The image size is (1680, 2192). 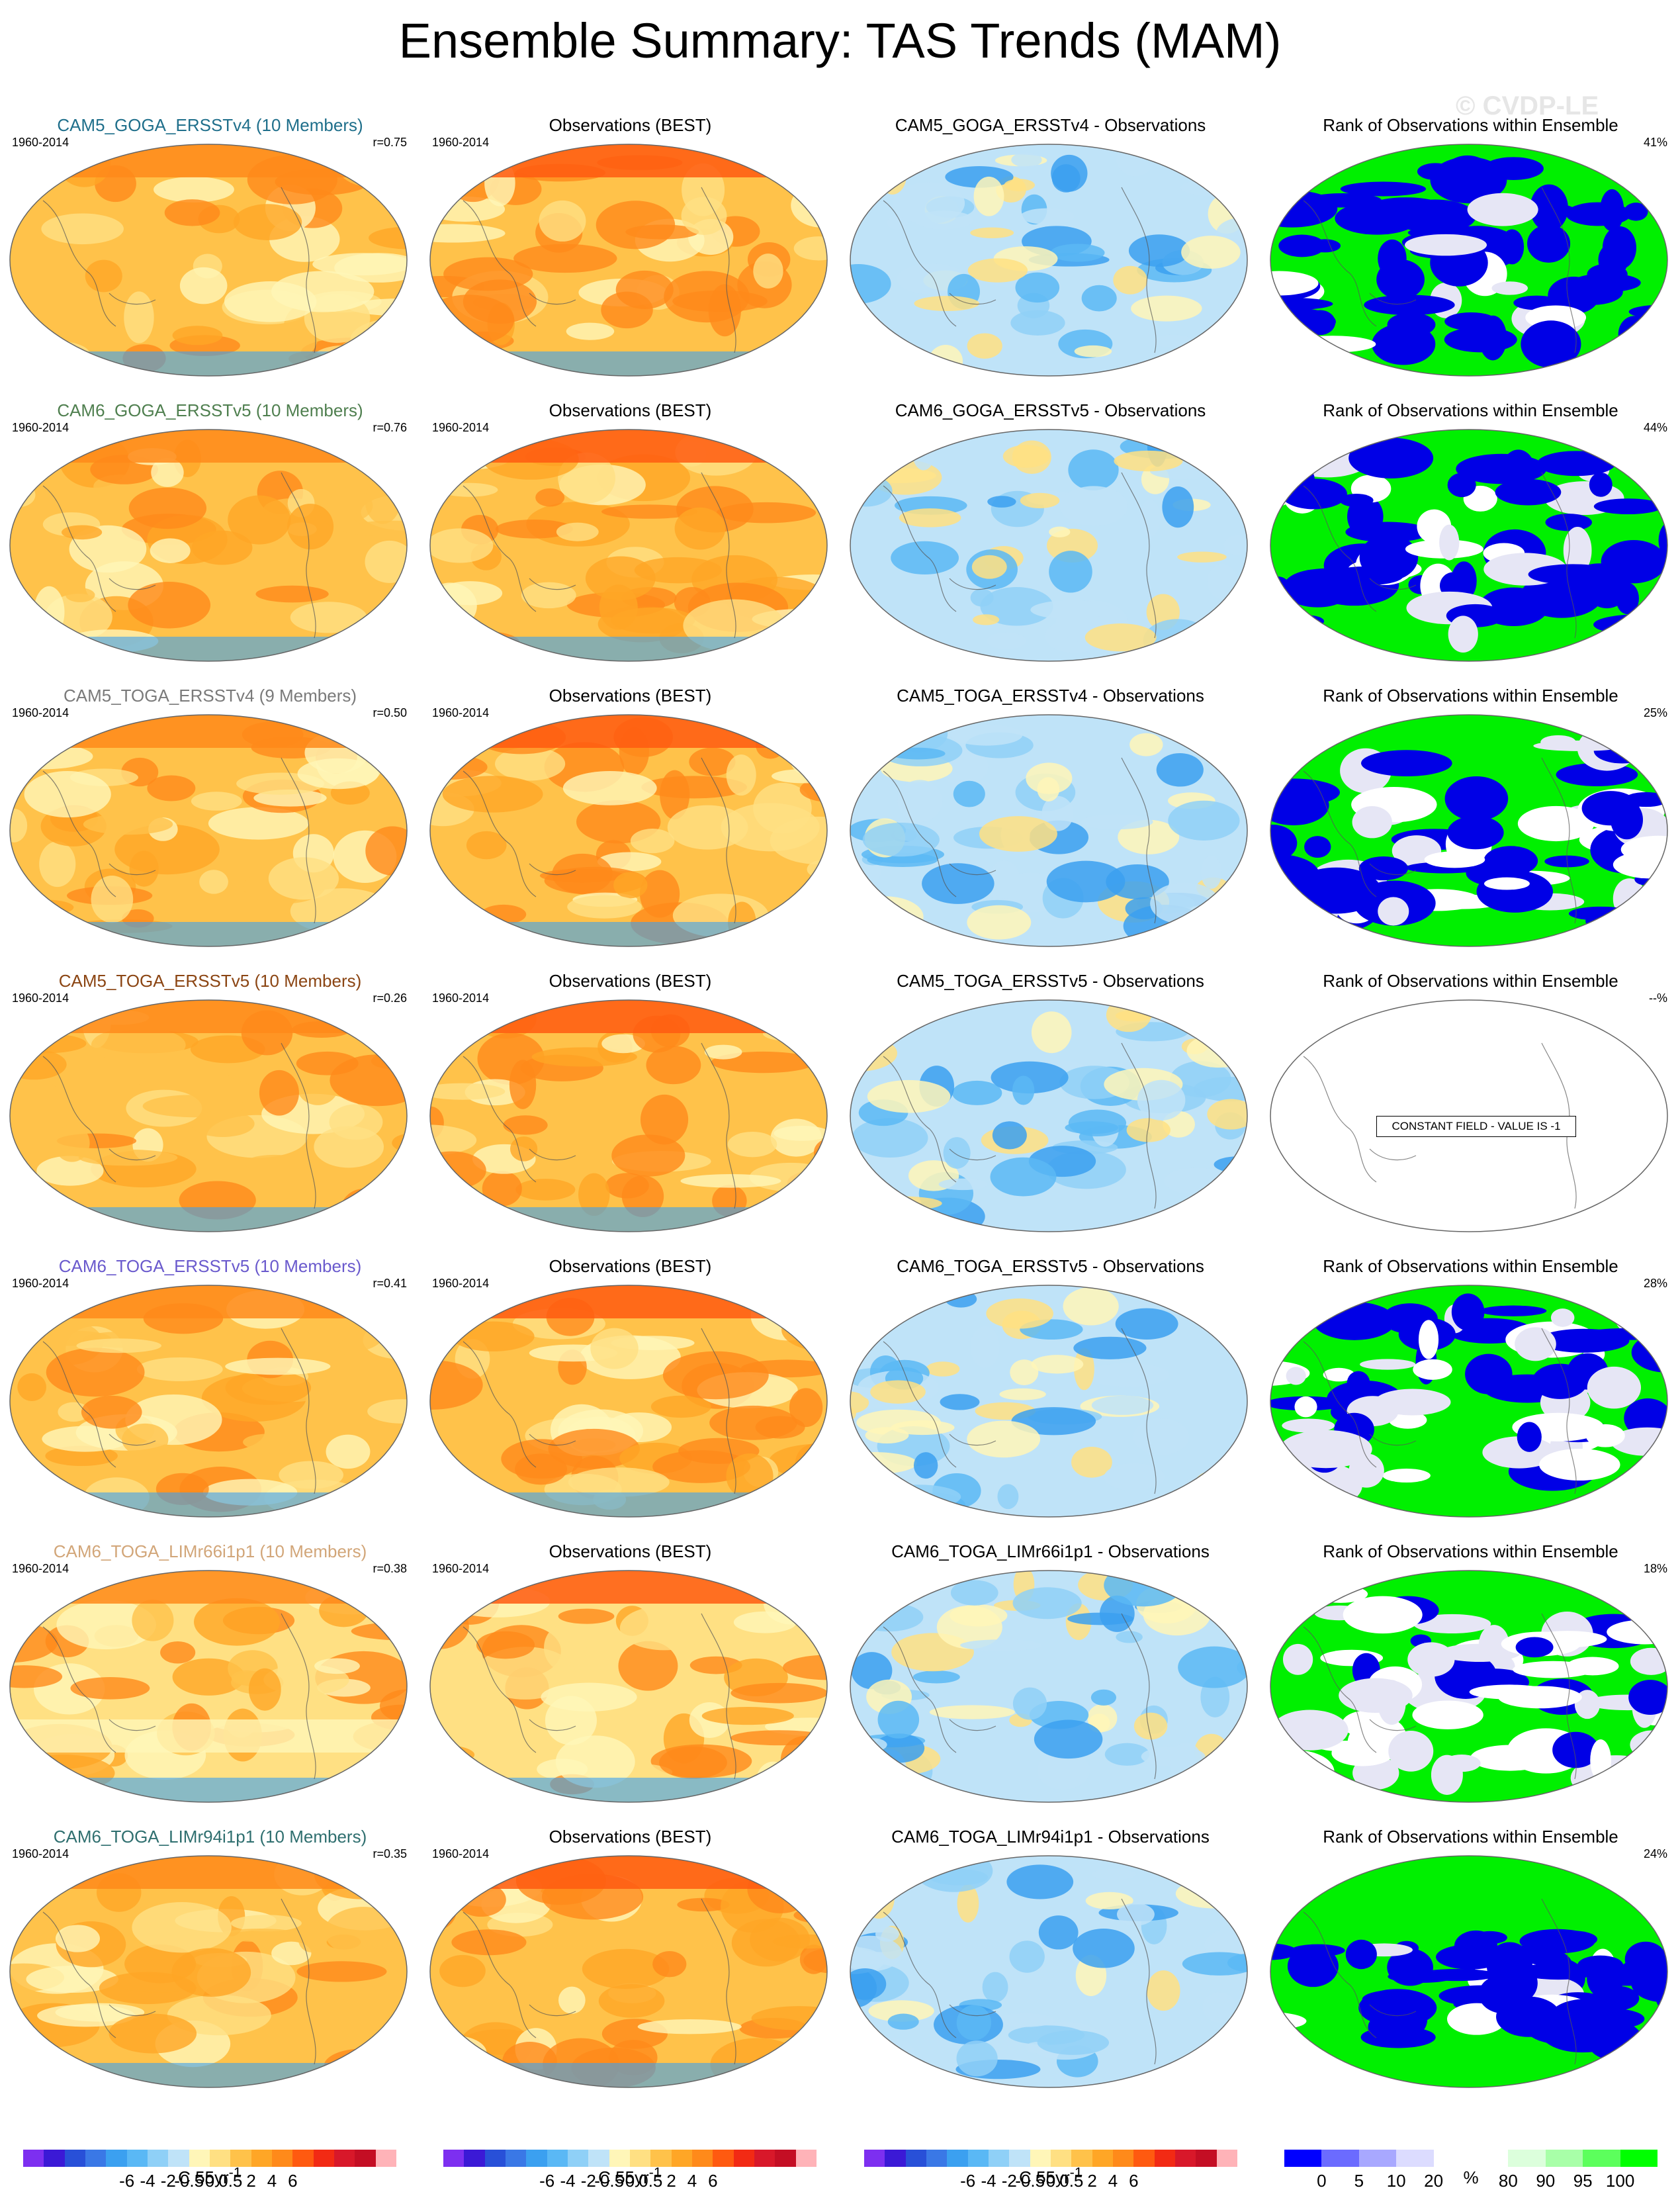 What do you see at coordinates (631, 696) in the screenshot?
I see `panel-title: Observations (BEST)` at bounding box center [631, 696].